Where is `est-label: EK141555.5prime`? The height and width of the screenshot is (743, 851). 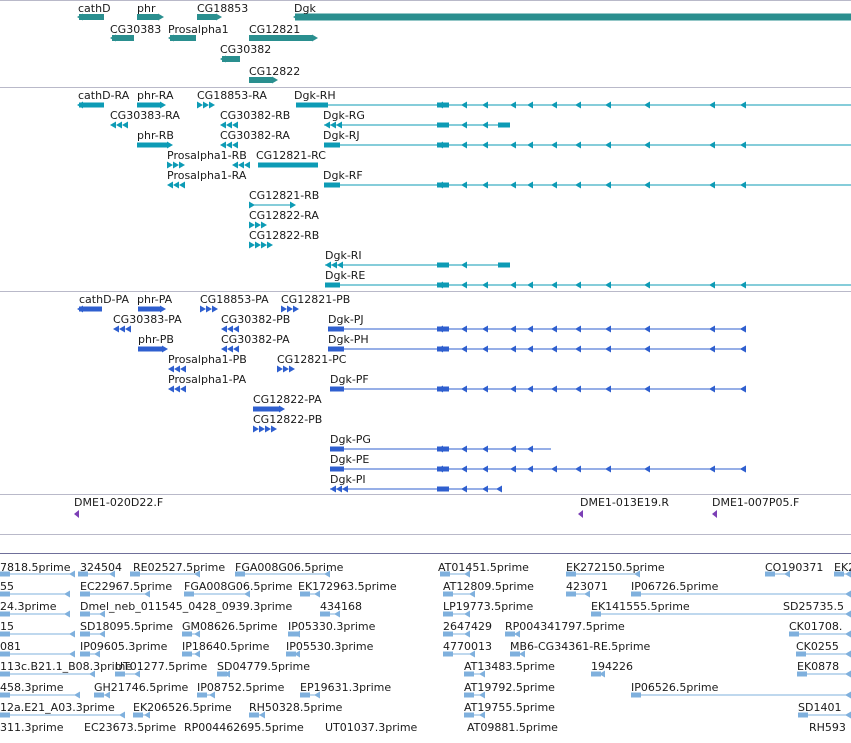 est-label: EK141555.5prime is located at coordinates (640, 606).